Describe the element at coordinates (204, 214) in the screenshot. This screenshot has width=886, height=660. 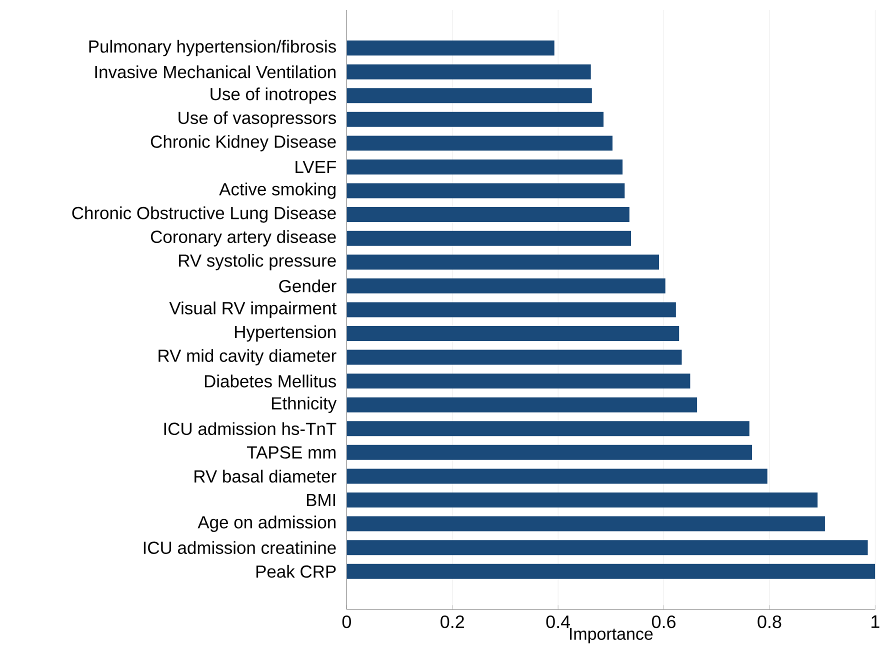
I see `y-tick-label: Chronic Obstructive Lung Disease` at that location.